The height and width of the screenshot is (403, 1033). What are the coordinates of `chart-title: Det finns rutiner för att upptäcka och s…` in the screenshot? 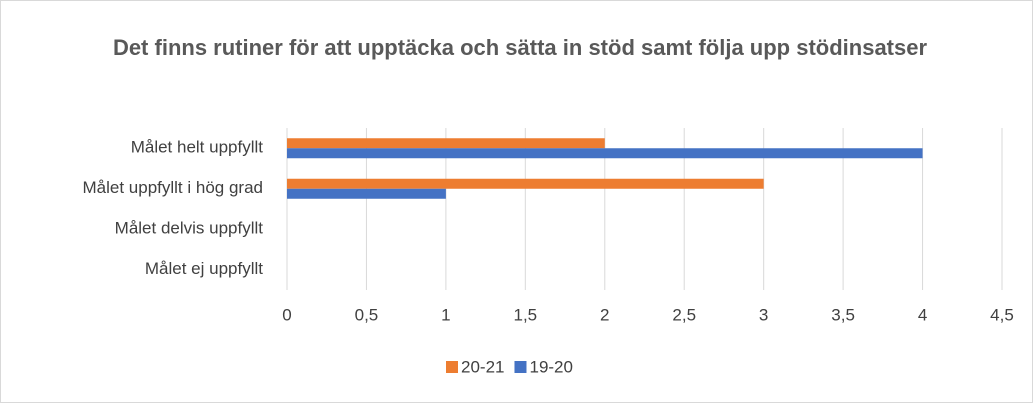 It's located at (520, 47).